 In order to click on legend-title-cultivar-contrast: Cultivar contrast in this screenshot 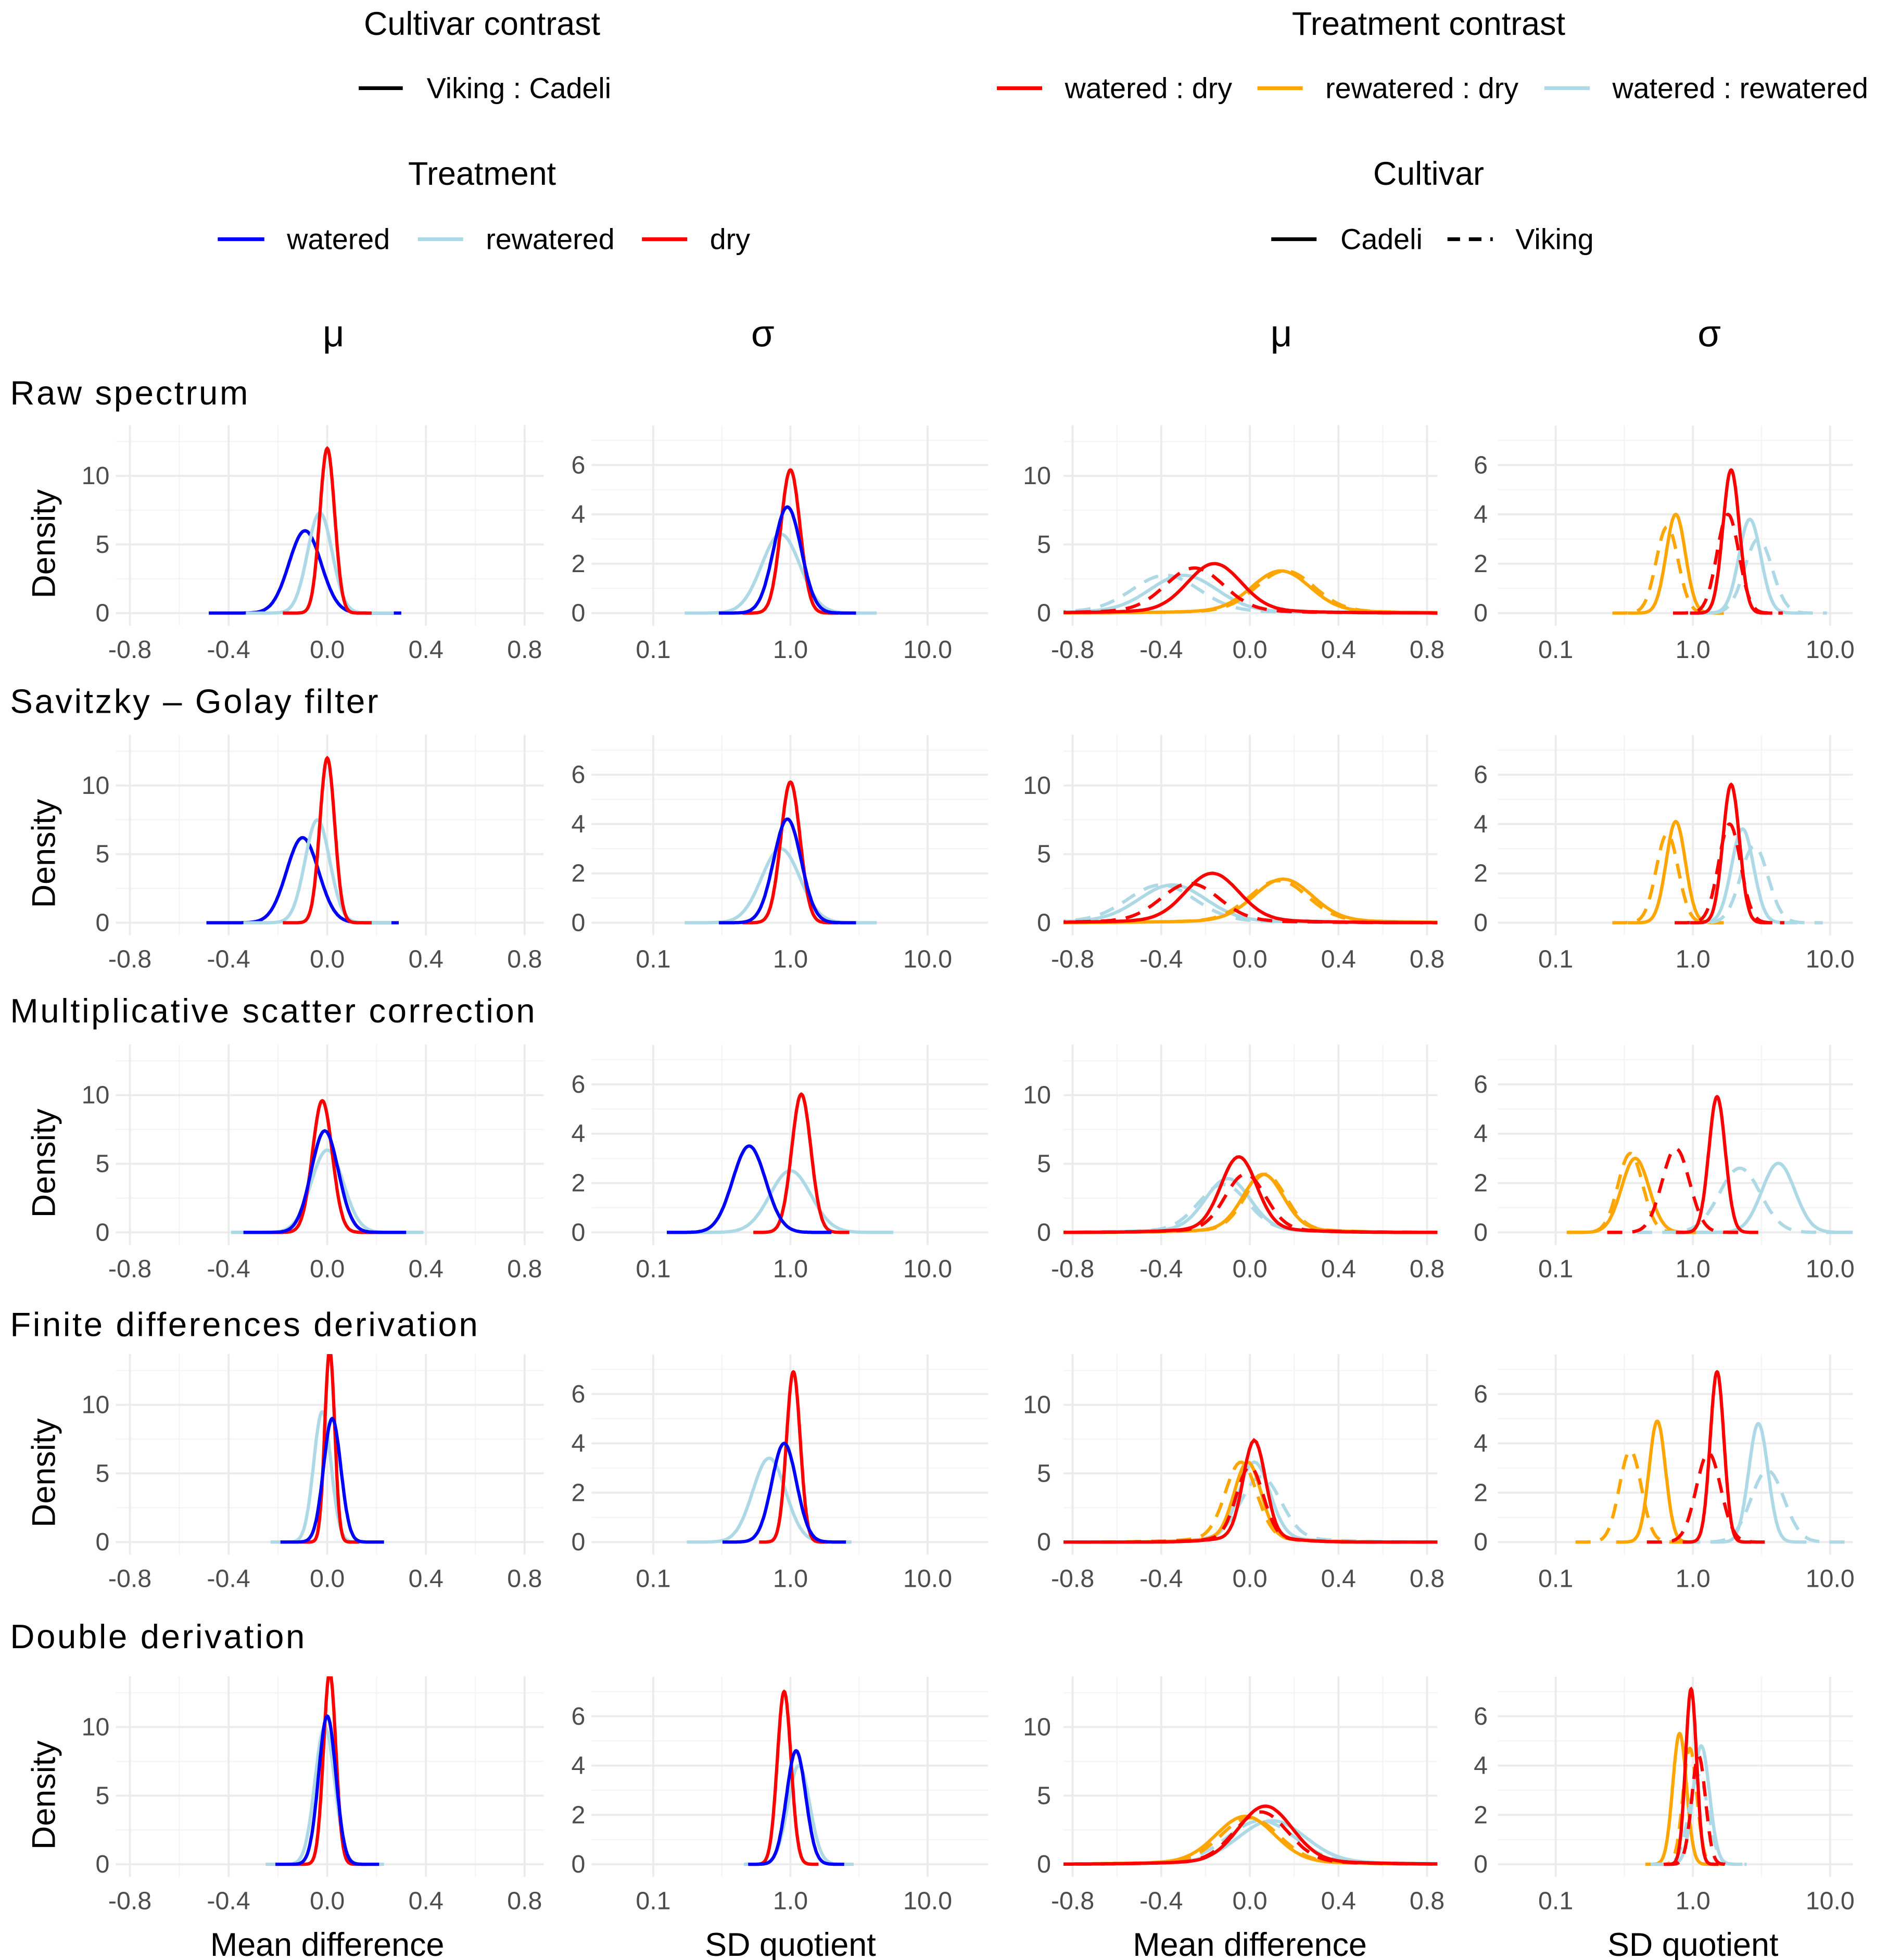, I will do `click(482, 24)`.